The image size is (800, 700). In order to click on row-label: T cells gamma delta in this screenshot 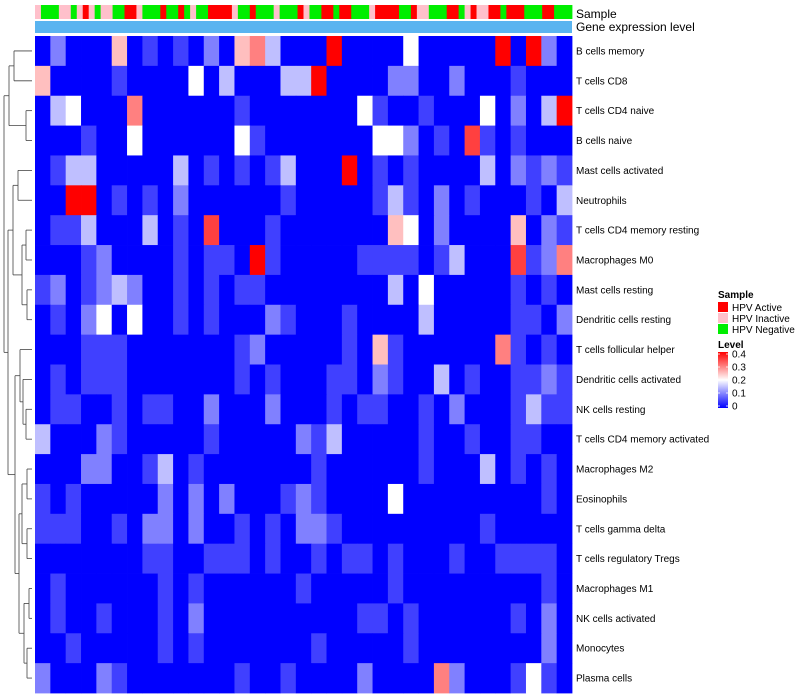, I will do `click(621, 529)`.